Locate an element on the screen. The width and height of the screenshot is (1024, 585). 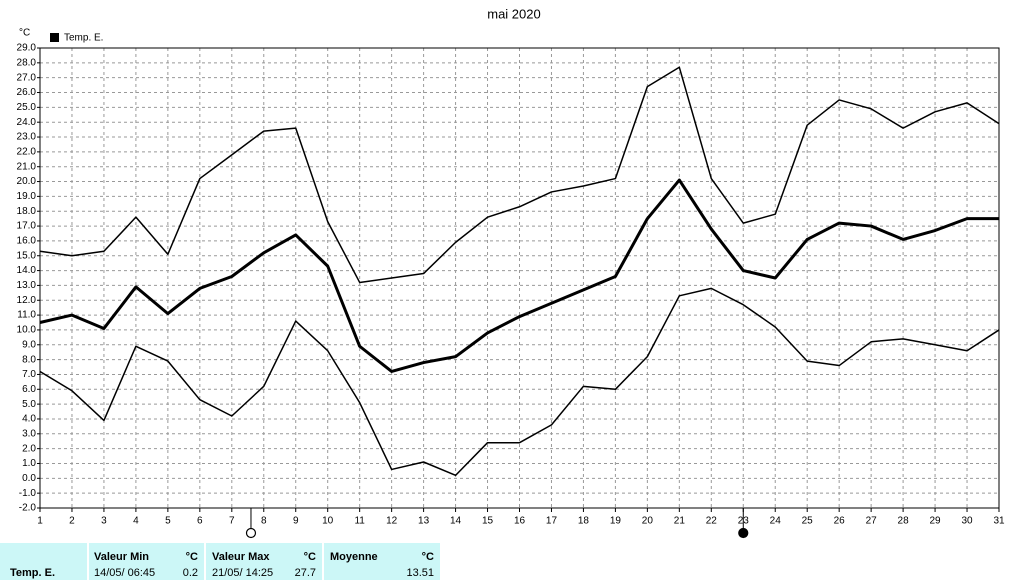
y-tick-label: 0.0 is located at coordinates (29, 478).